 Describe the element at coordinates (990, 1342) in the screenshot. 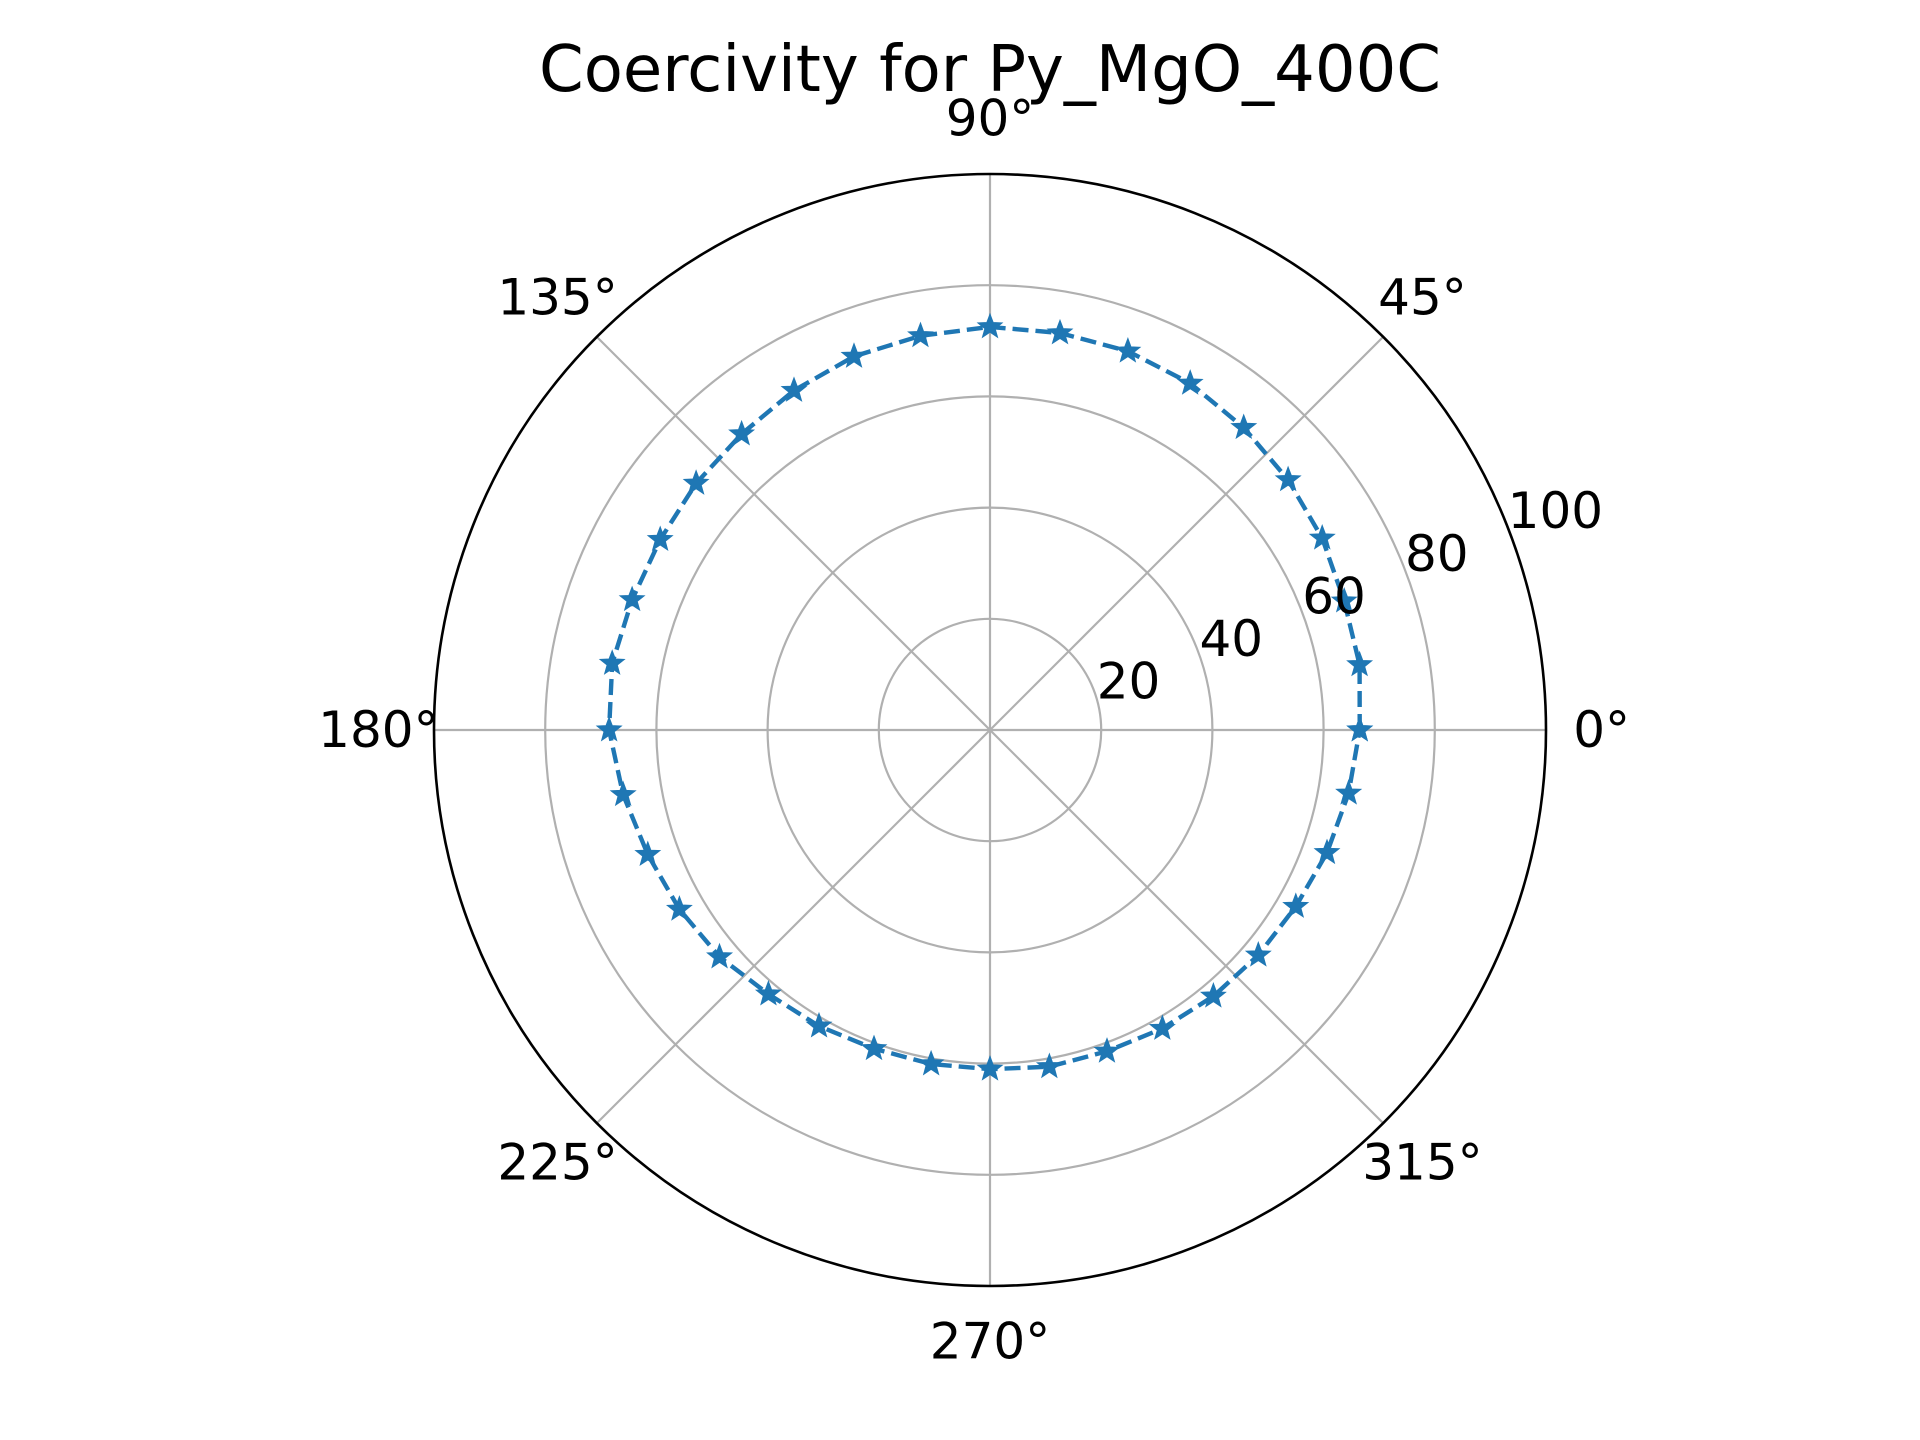

I see `theta-tick-label: 270°` at that location.